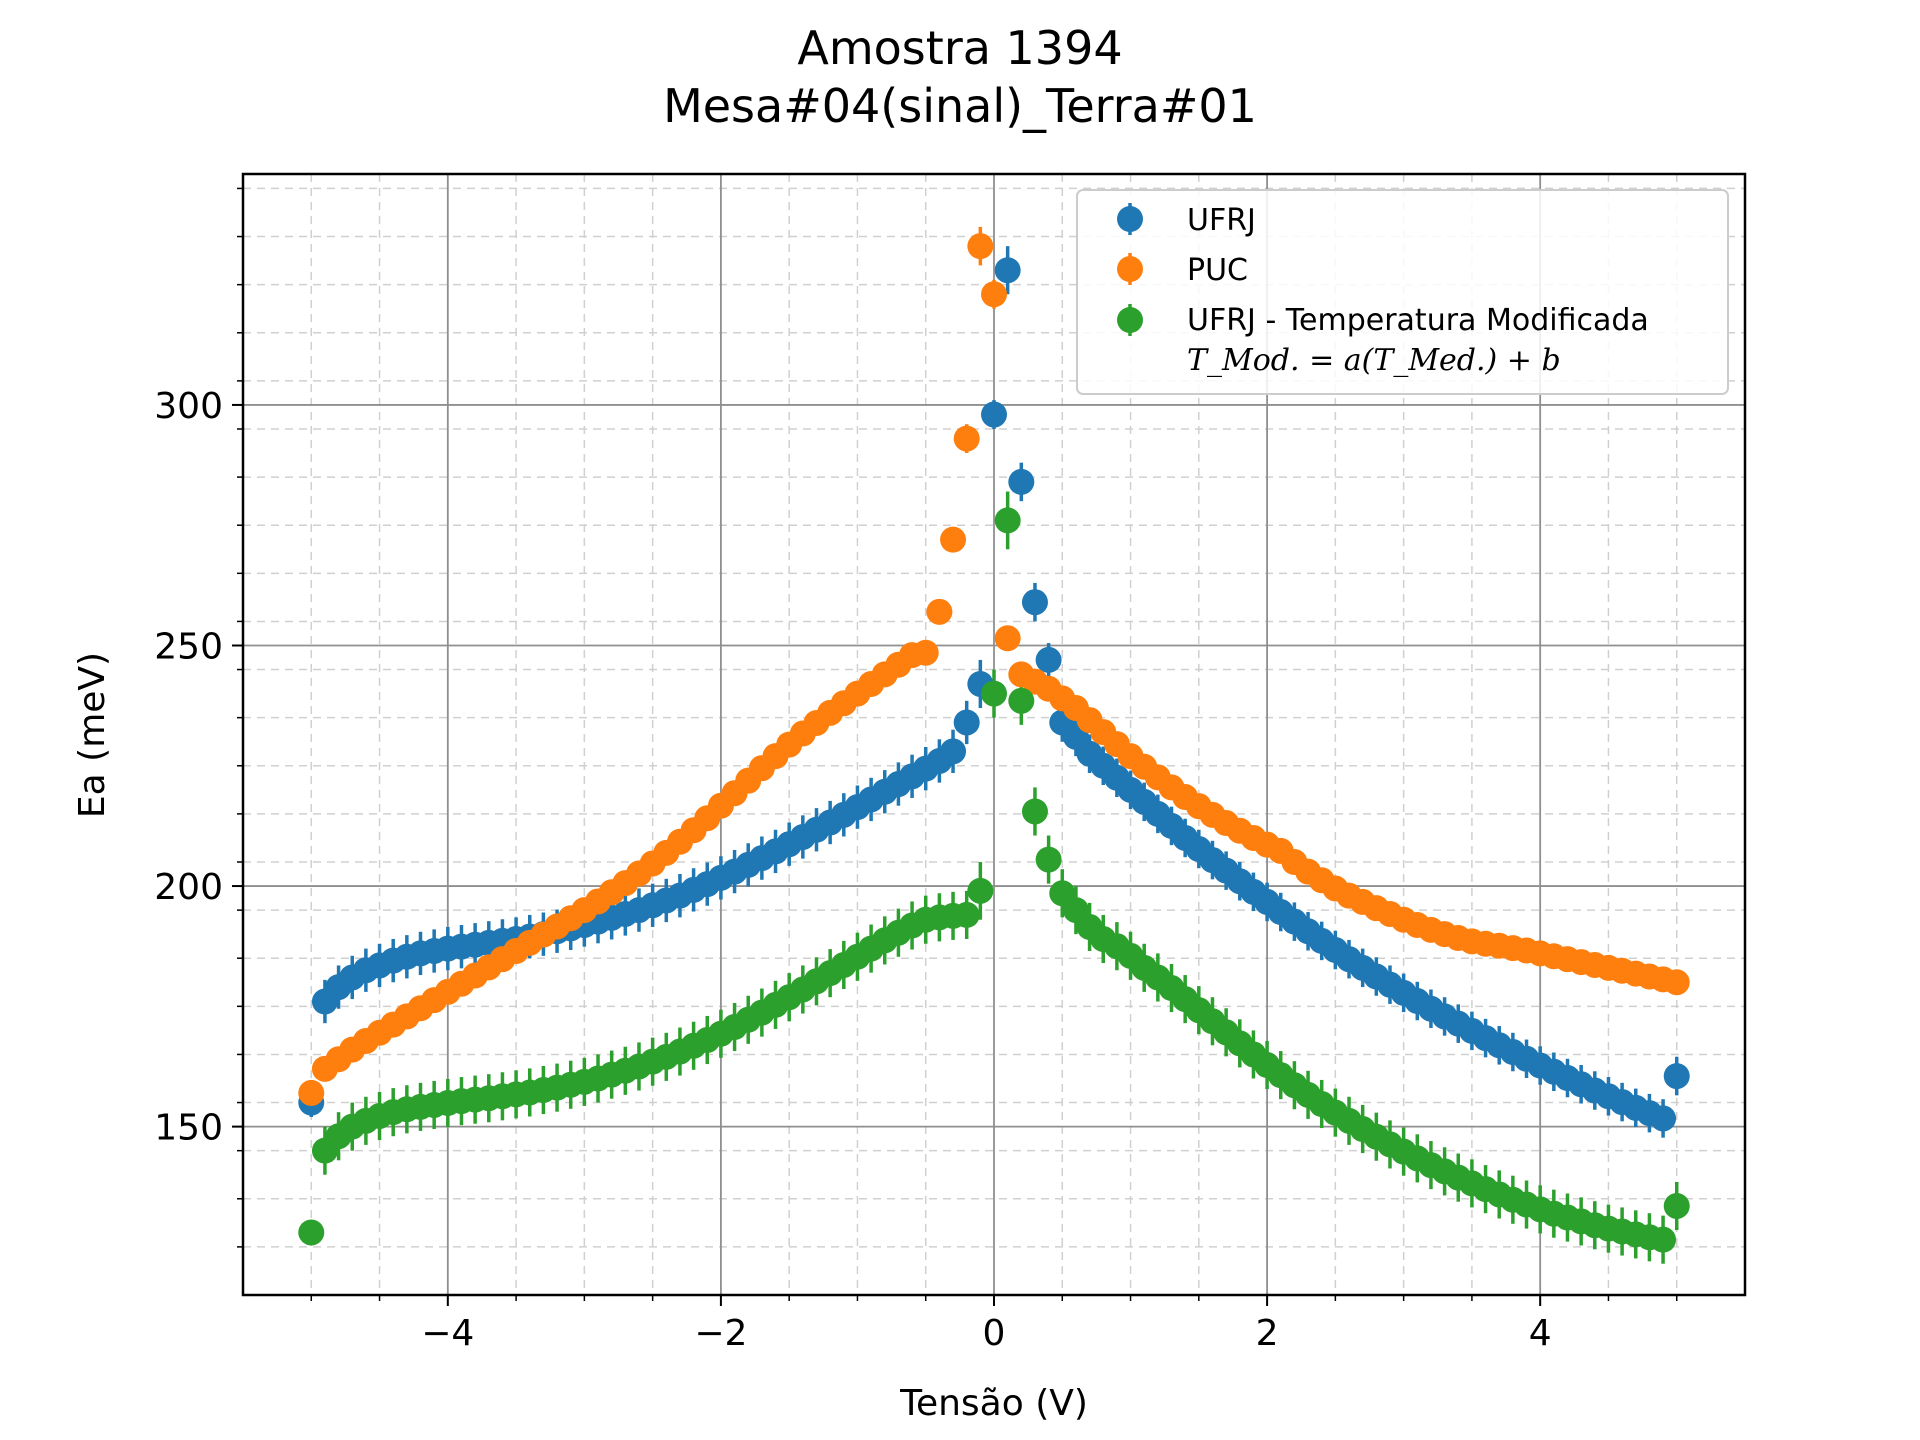  I want to click on legend-box, so click(1402, 292).